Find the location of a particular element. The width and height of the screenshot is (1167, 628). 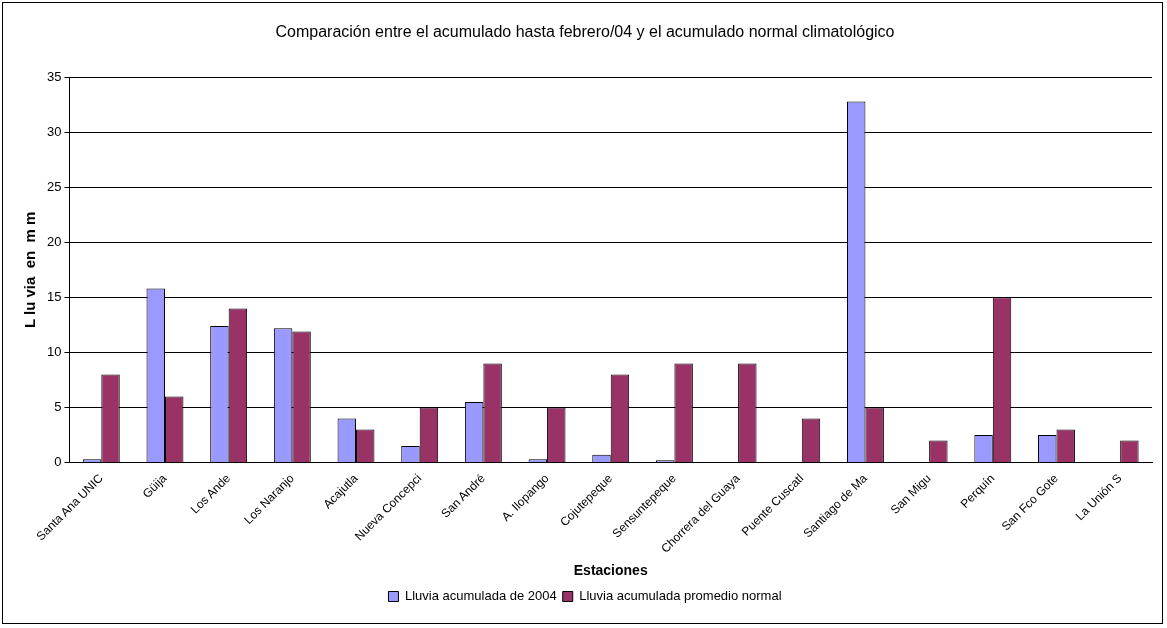

x-axis-title: Estaciones is located at coordinates (610, 570).